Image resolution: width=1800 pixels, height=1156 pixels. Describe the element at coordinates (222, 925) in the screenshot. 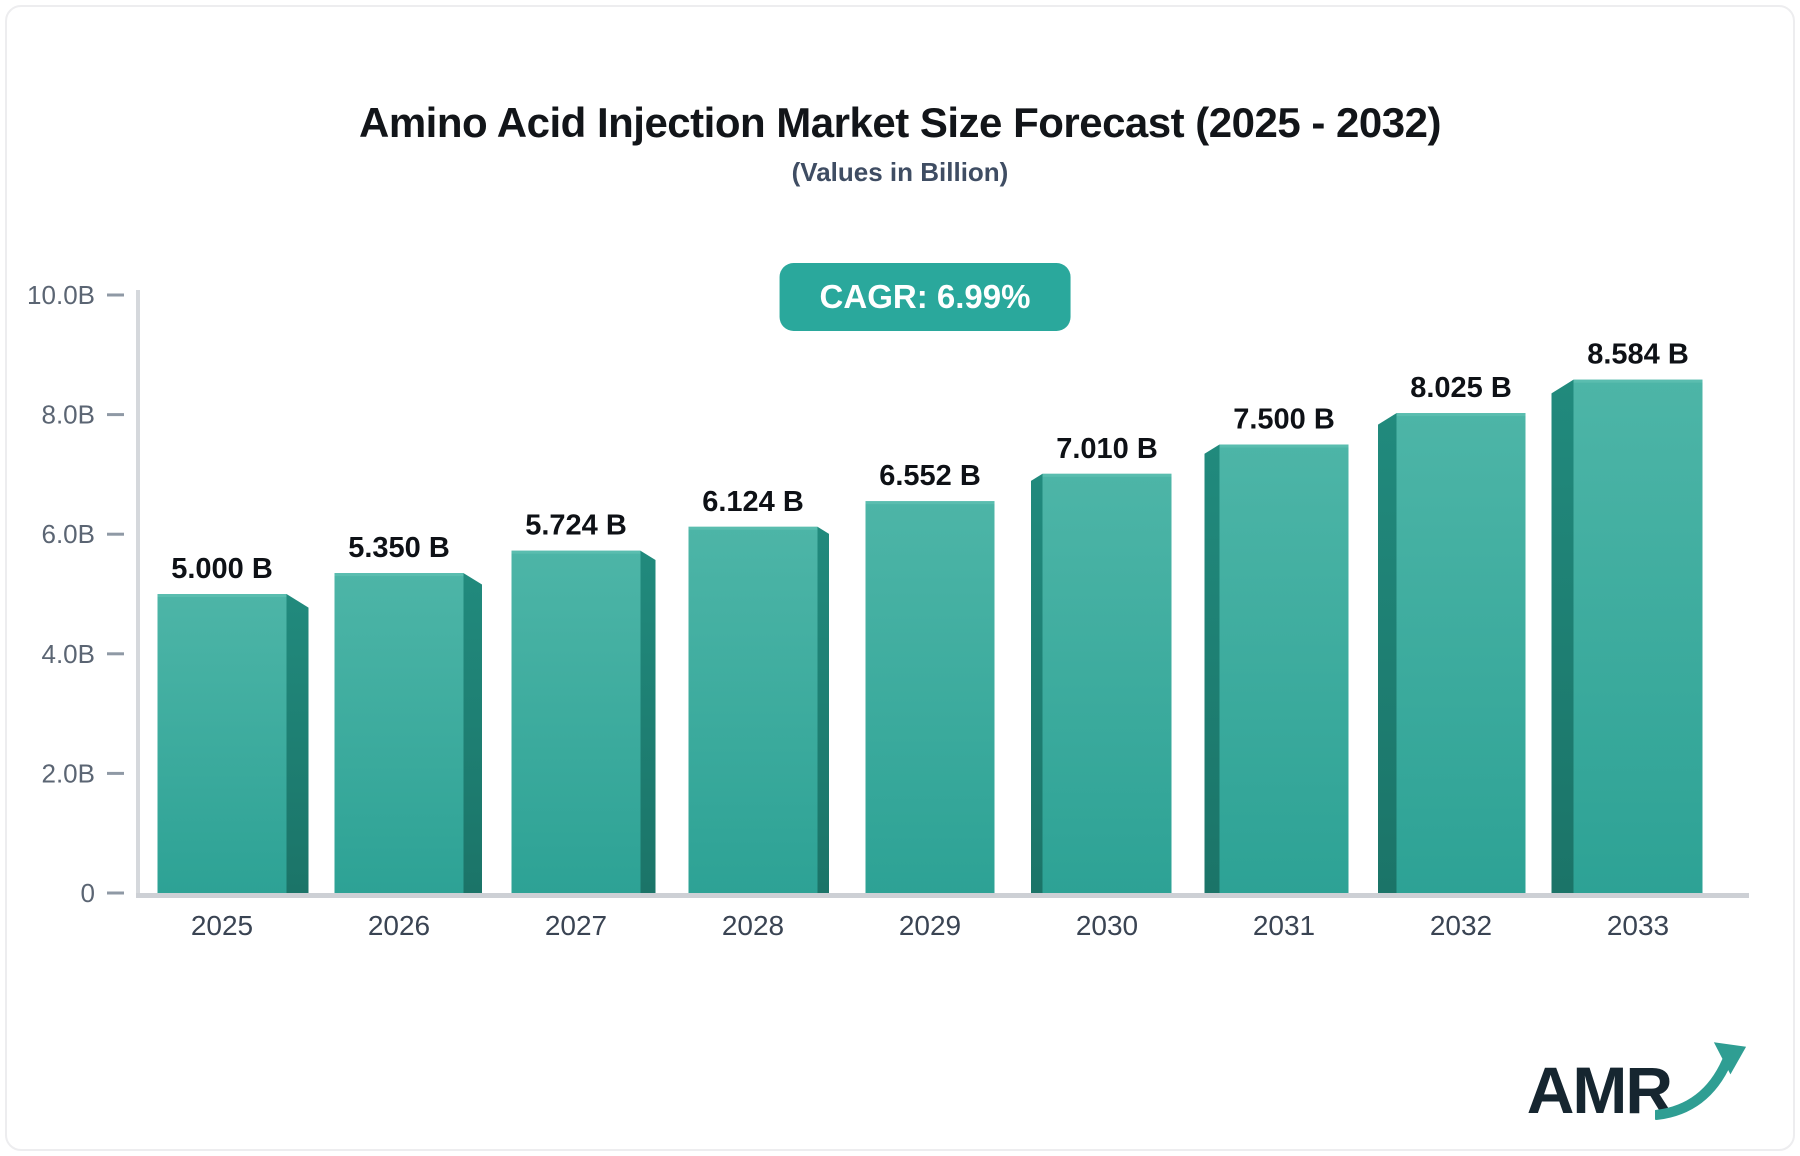

I see `x-tick-label: 2025` at that location.